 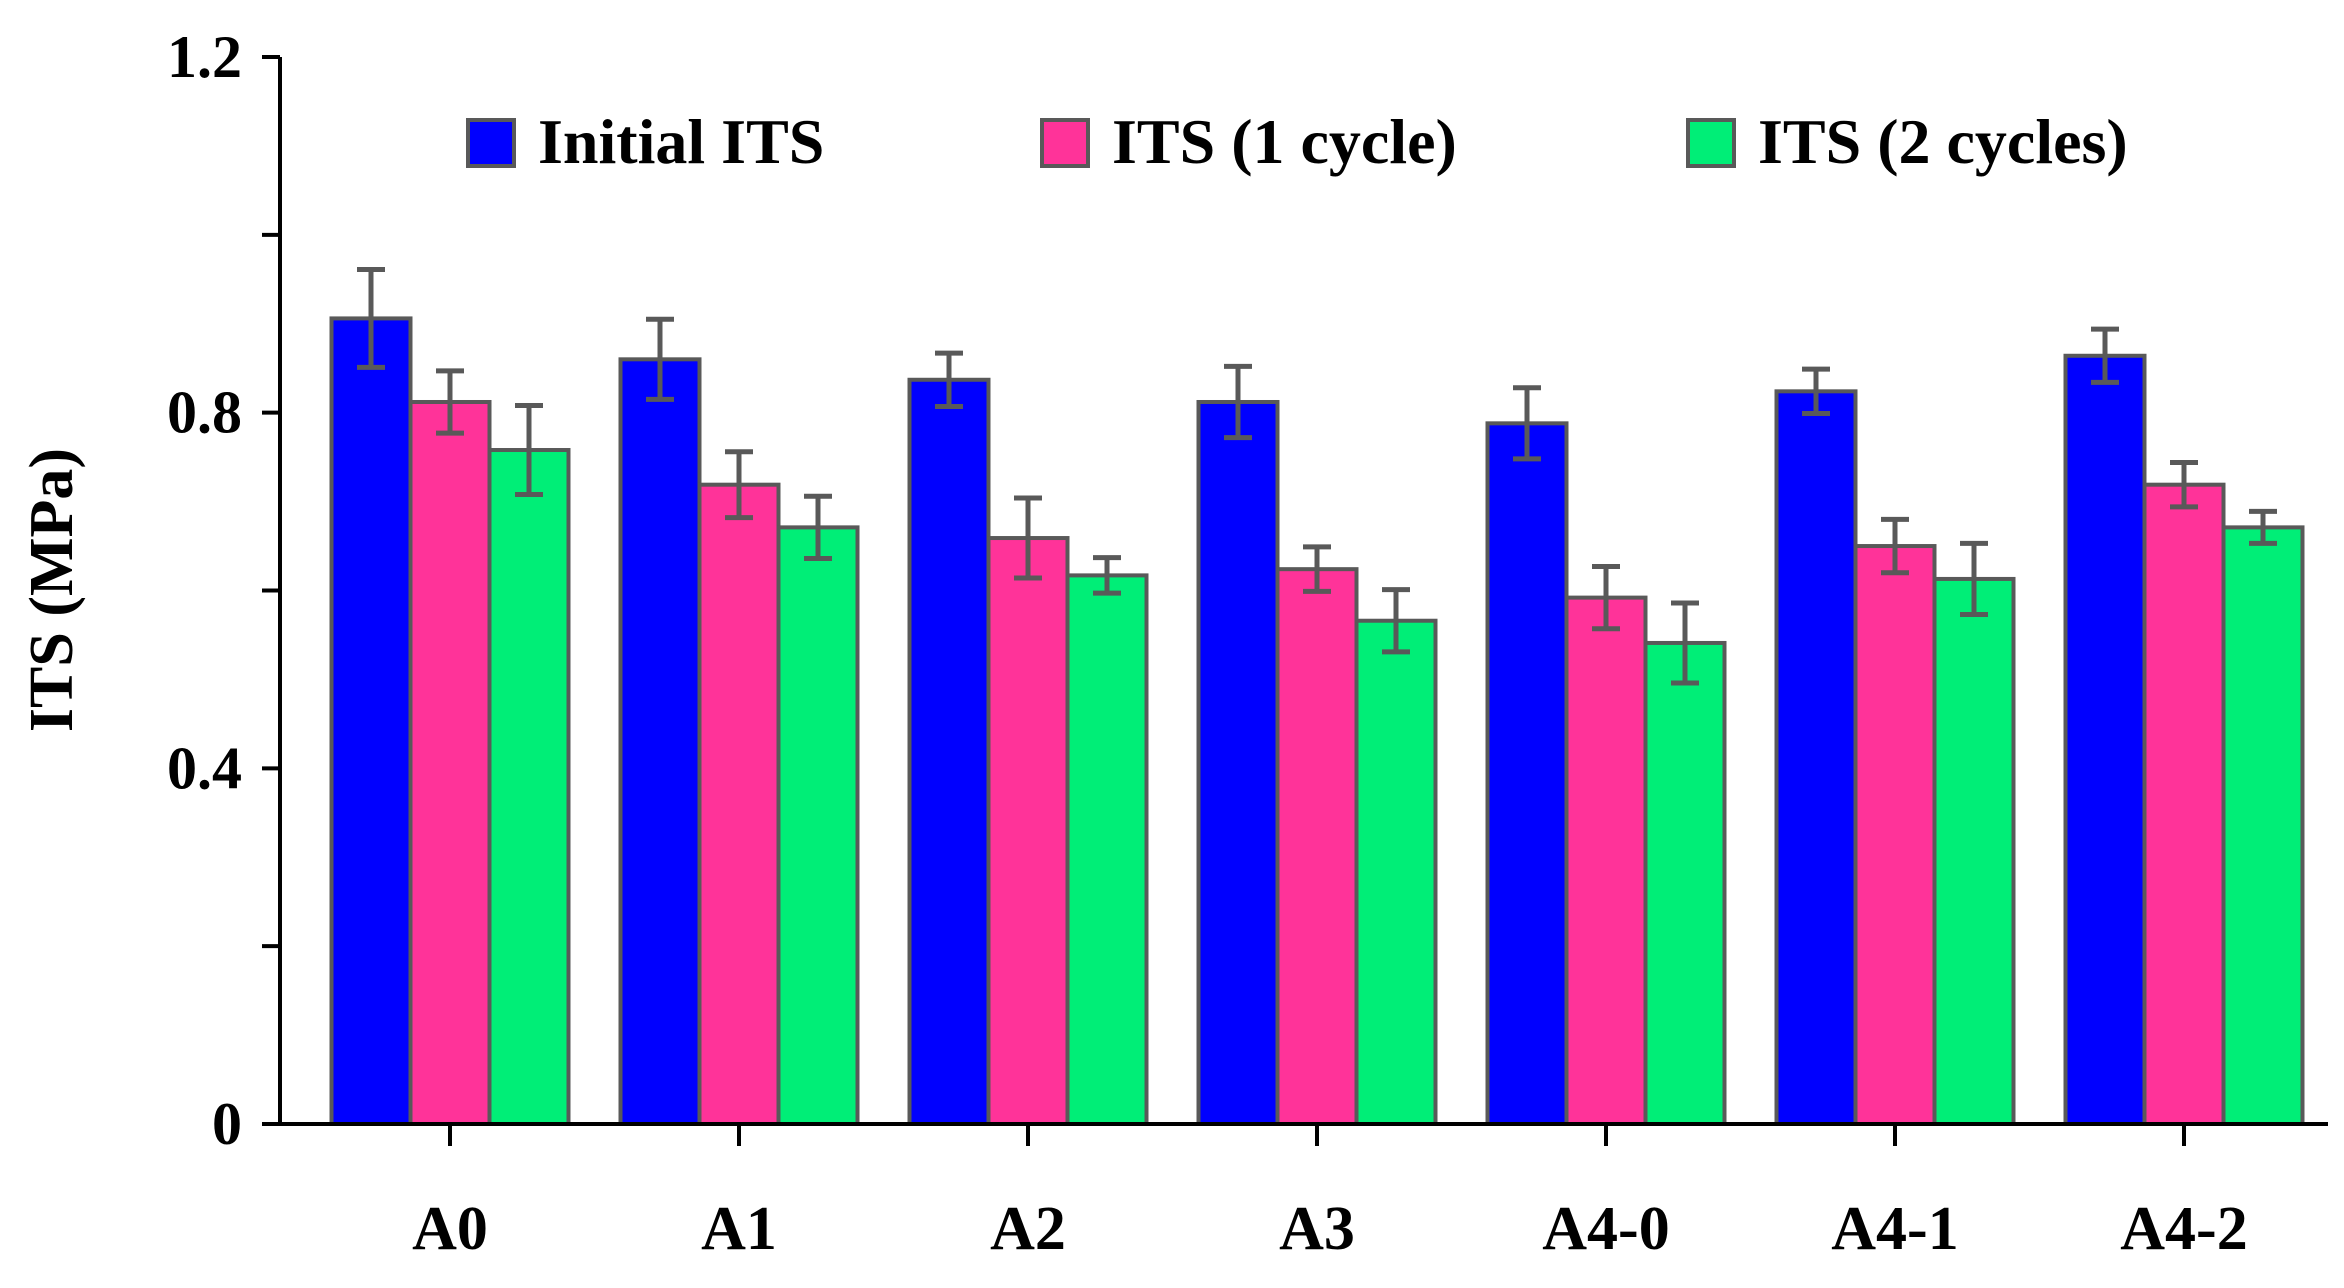 What do you see at coordinates (2183, 1229) in the screenshot?
I see `x-tick-label: A4-2` at bounding box center [2183, 1229].